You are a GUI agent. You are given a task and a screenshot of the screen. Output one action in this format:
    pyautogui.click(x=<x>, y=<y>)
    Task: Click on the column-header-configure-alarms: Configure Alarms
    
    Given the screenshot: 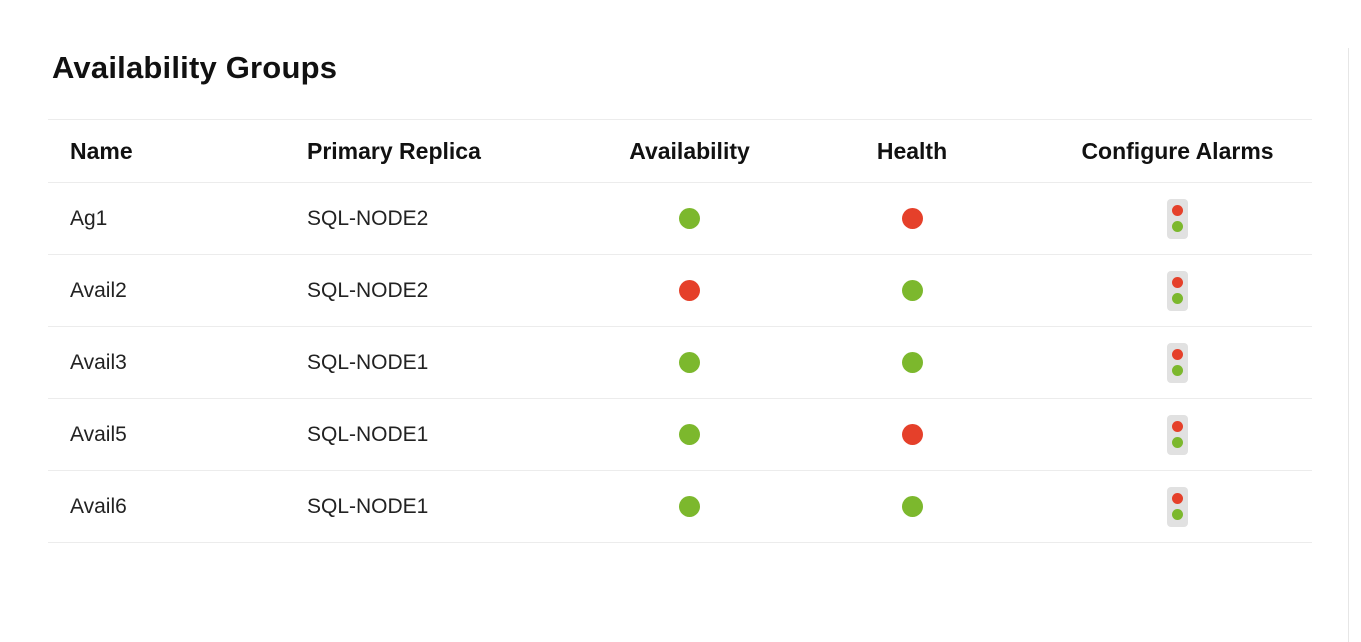 What is the action you would take?
    pyautogui.click(x=1177, y=150)
    